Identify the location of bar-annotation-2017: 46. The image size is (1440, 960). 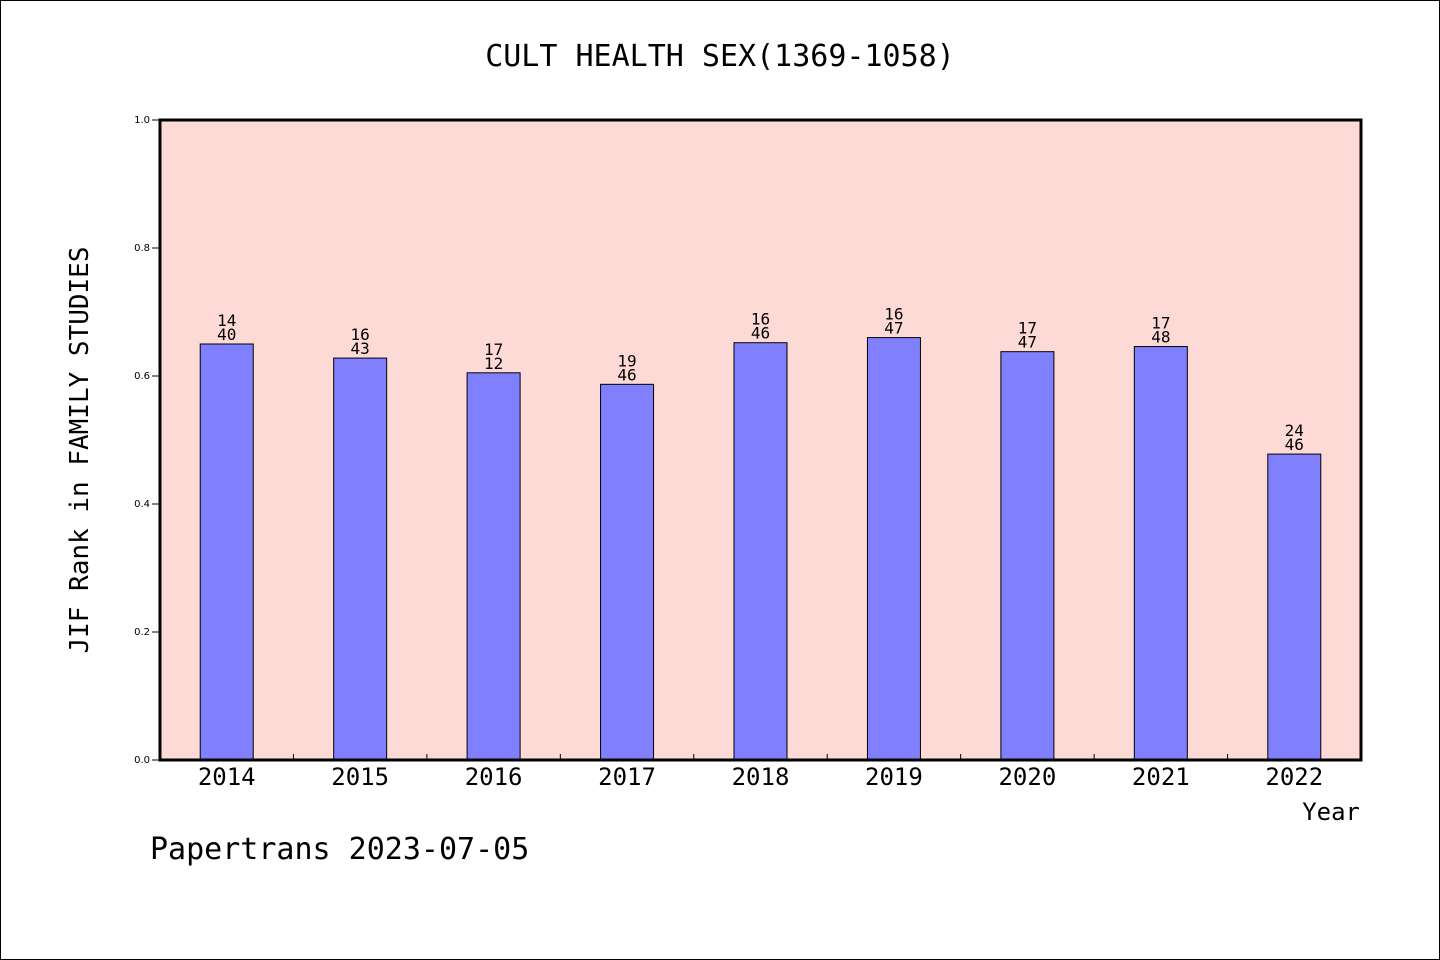
(626, 374).